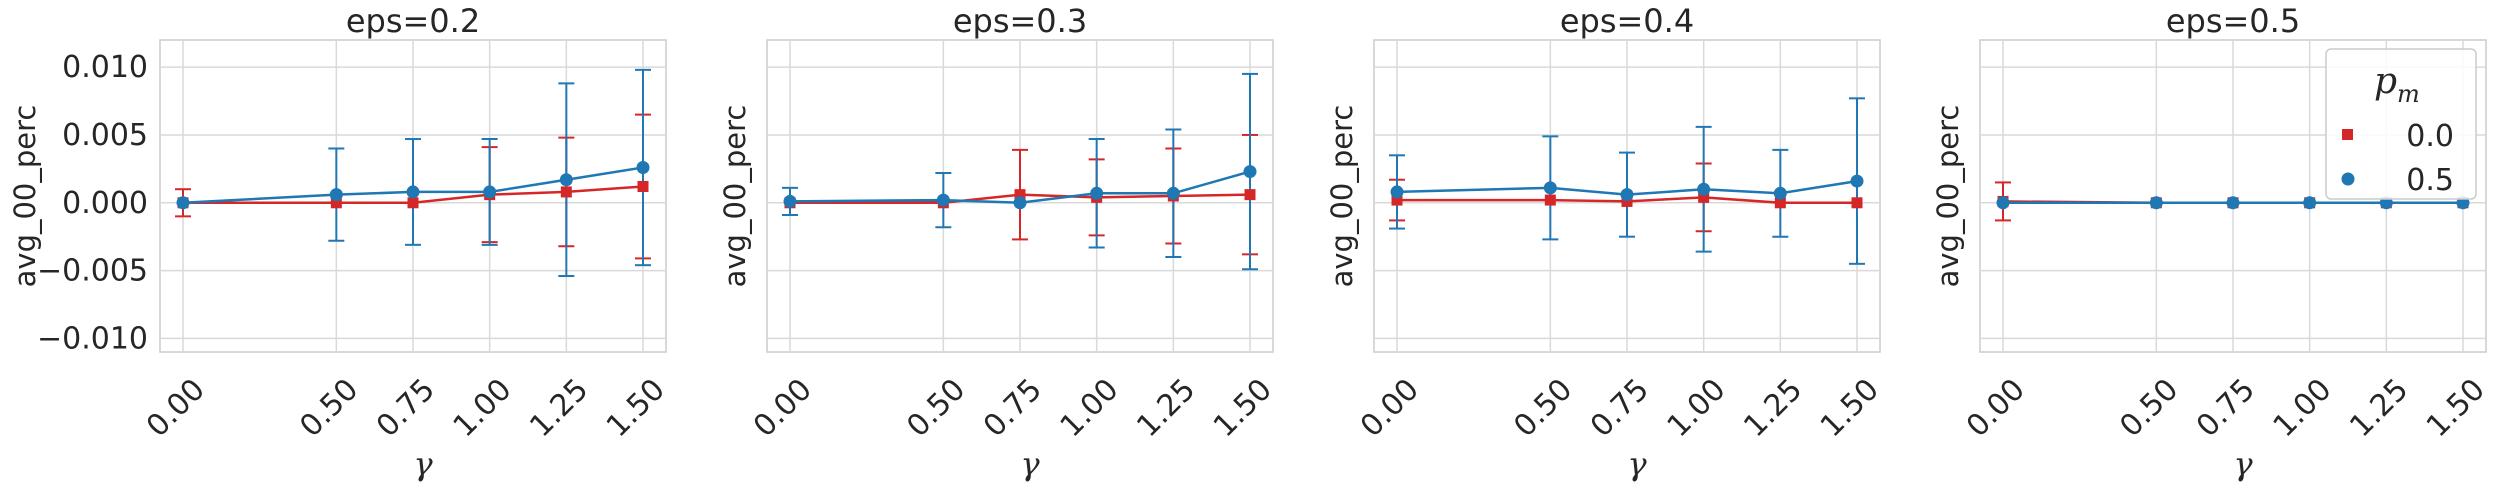  What do you see at coordinates (413, 21) in the screenshot?
I see `chart-title: eps=0.2` at bounding box center [413, 21].